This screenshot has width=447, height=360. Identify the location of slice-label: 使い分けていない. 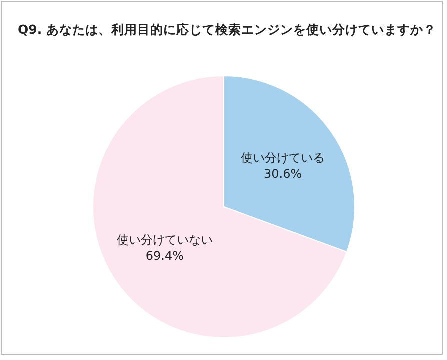
(164, 240).